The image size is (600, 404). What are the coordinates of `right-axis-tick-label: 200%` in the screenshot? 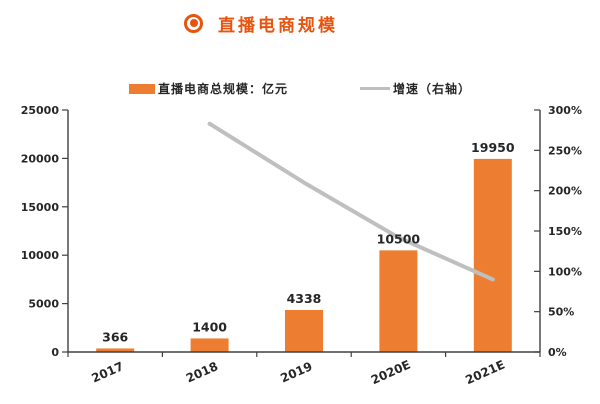 It's located at (565, 191).